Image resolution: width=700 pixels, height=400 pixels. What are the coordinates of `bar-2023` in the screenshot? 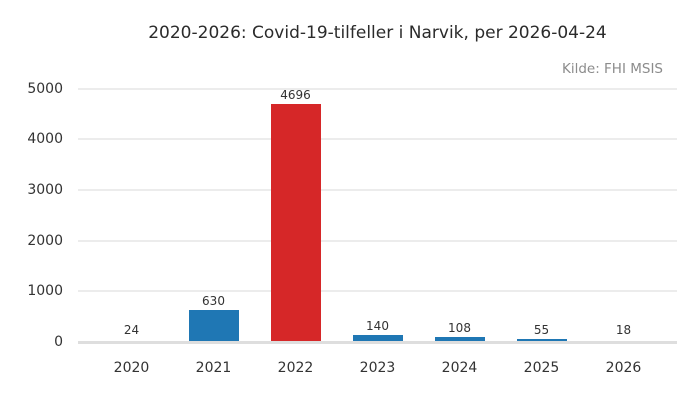 It's located at (377, 338).